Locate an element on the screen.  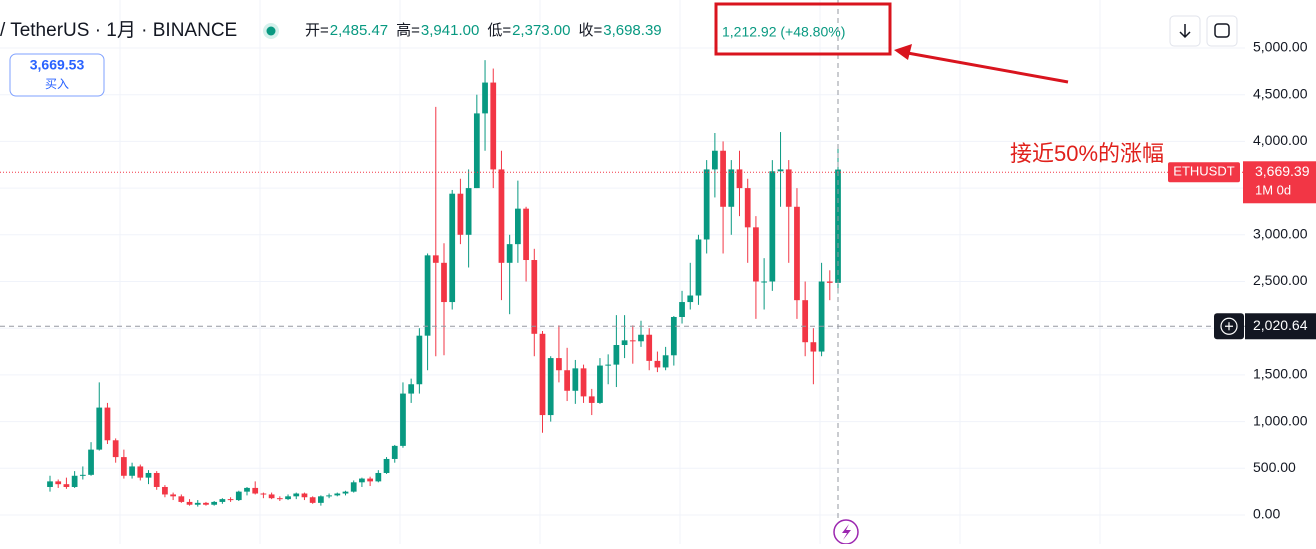
symbol-title: / TetherUS · 1月 · BINANCE is located at coordinates (118, 30).